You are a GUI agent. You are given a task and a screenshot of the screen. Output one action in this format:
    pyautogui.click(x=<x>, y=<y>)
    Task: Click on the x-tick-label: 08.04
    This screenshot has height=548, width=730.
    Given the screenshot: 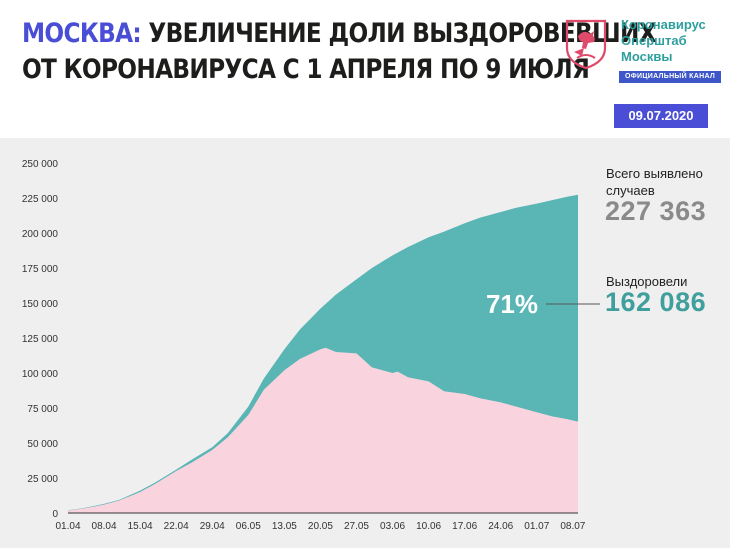 What is the action you would take?
    pyautogui.click(x=104, y=526)
    